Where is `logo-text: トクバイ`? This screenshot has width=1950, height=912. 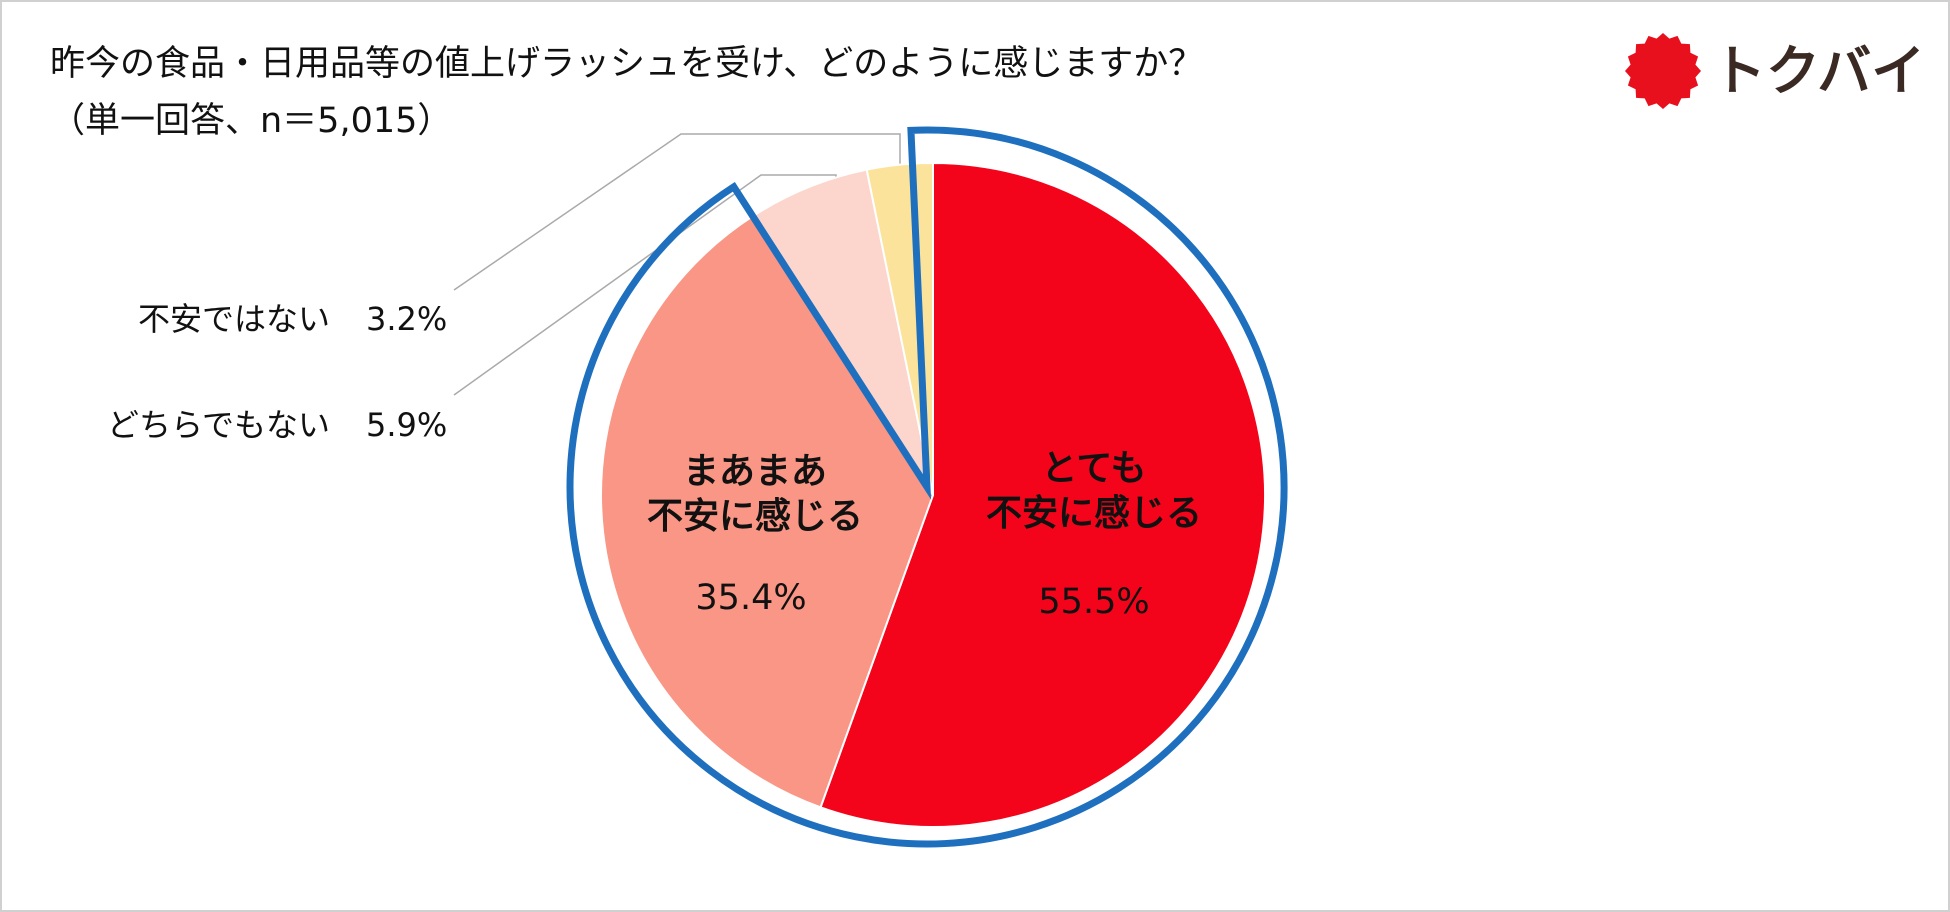
logo-text: トクバイ is located at coordinates (1818, 71).